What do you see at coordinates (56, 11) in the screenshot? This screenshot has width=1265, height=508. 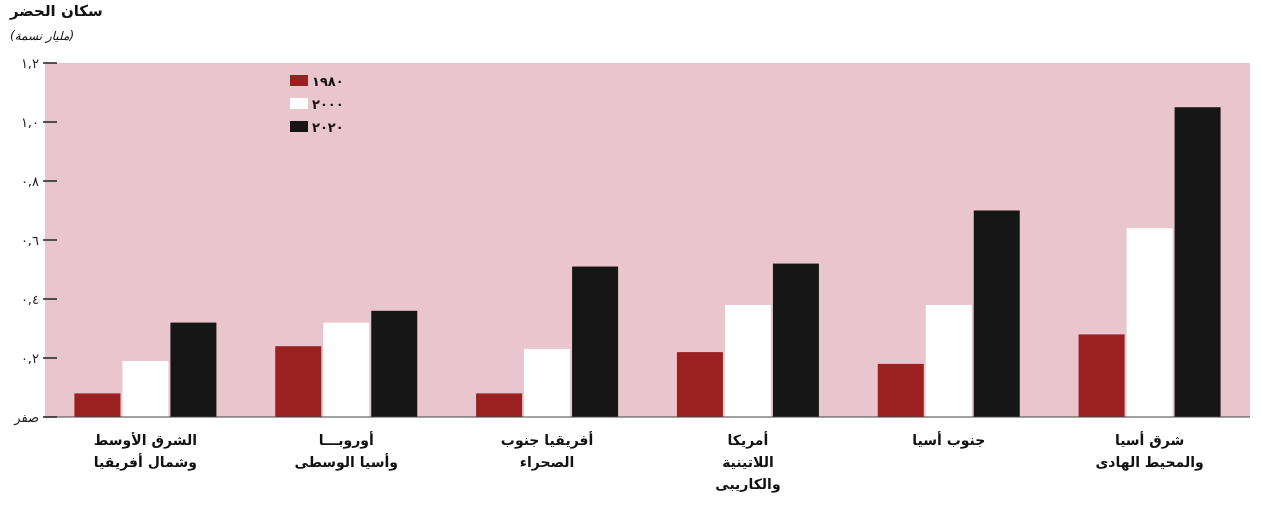 I see `chart-title: سكان الحضر` at bounding box center [56, 11].